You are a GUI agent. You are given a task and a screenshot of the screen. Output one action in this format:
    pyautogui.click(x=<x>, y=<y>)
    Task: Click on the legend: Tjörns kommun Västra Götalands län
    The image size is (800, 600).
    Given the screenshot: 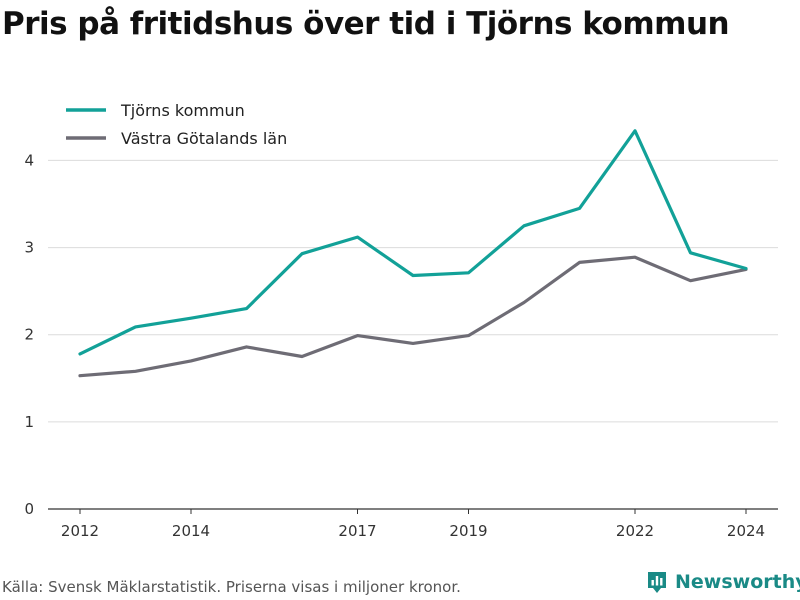 What is the action you would take?
    pyautogui.click(x=176, y=124)
    